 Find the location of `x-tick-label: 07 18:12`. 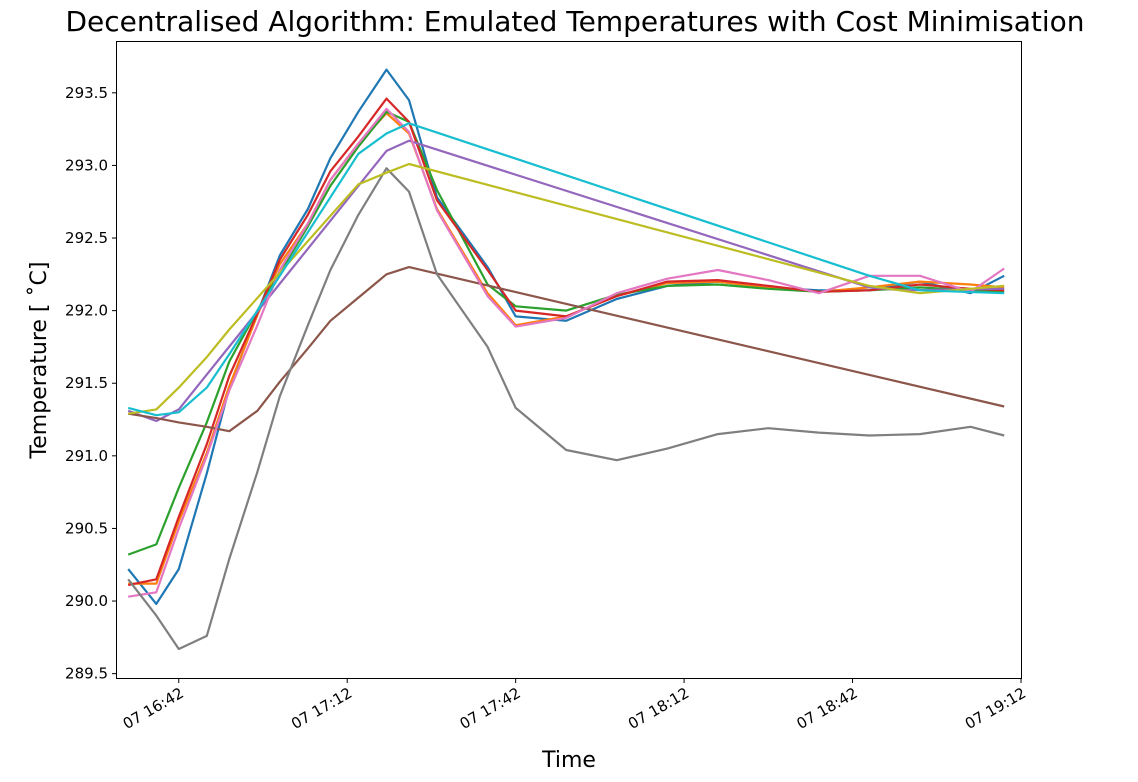

x-tick-label: 07 18:12 is located at coordinates (658, 708).